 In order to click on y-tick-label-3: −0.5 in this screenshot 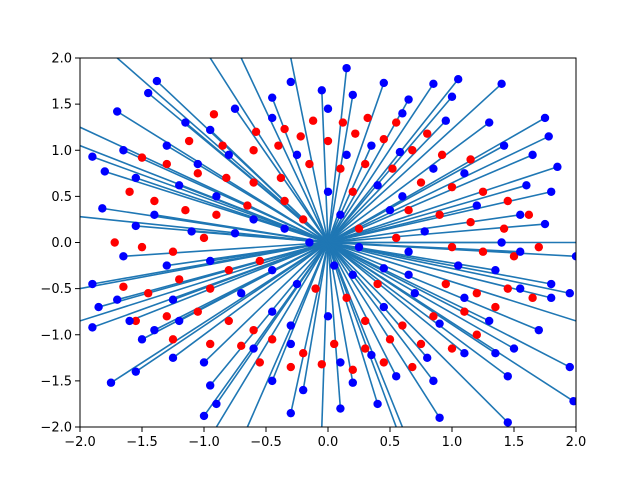, I will do `click(56, 289)`.